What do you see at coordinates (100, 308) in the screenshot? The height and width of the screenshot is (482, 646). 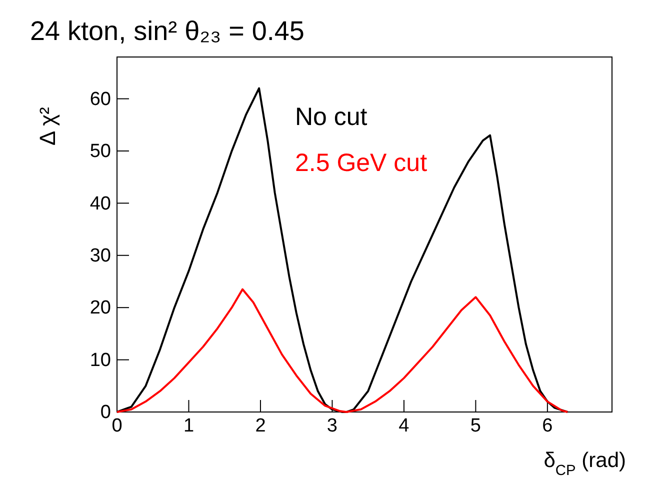 I see `y-tick-label: 20` at bounding box center [100, 308].